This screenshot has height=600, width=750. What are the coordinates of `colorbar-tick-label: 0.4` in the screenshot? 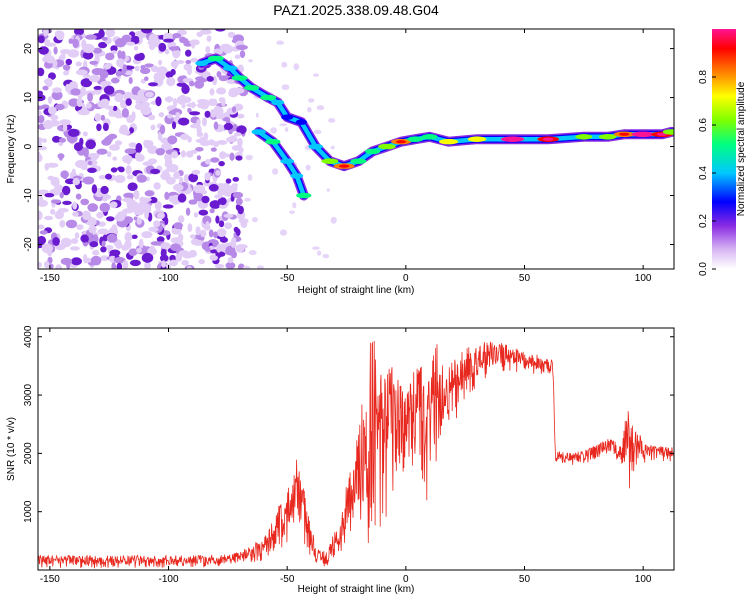 It's located at (703, 173).